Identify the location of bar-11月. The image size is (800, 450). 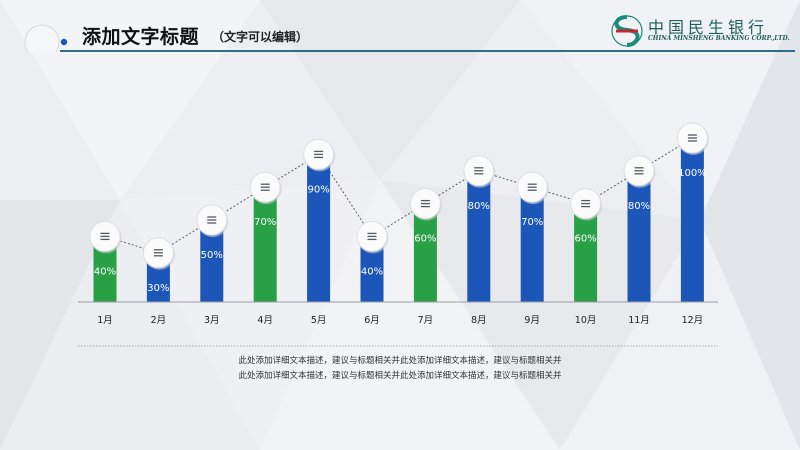
(639, 236).